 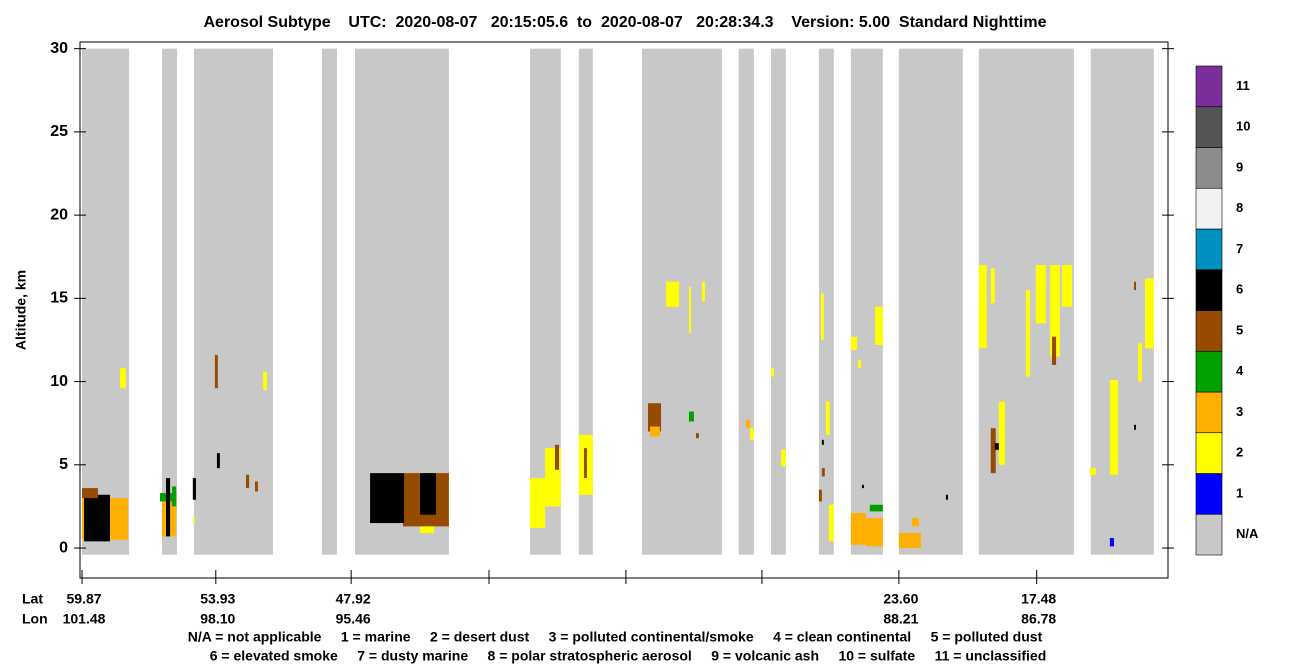 I want to click on y-tick-label: 5, so click(x=63, y=464).